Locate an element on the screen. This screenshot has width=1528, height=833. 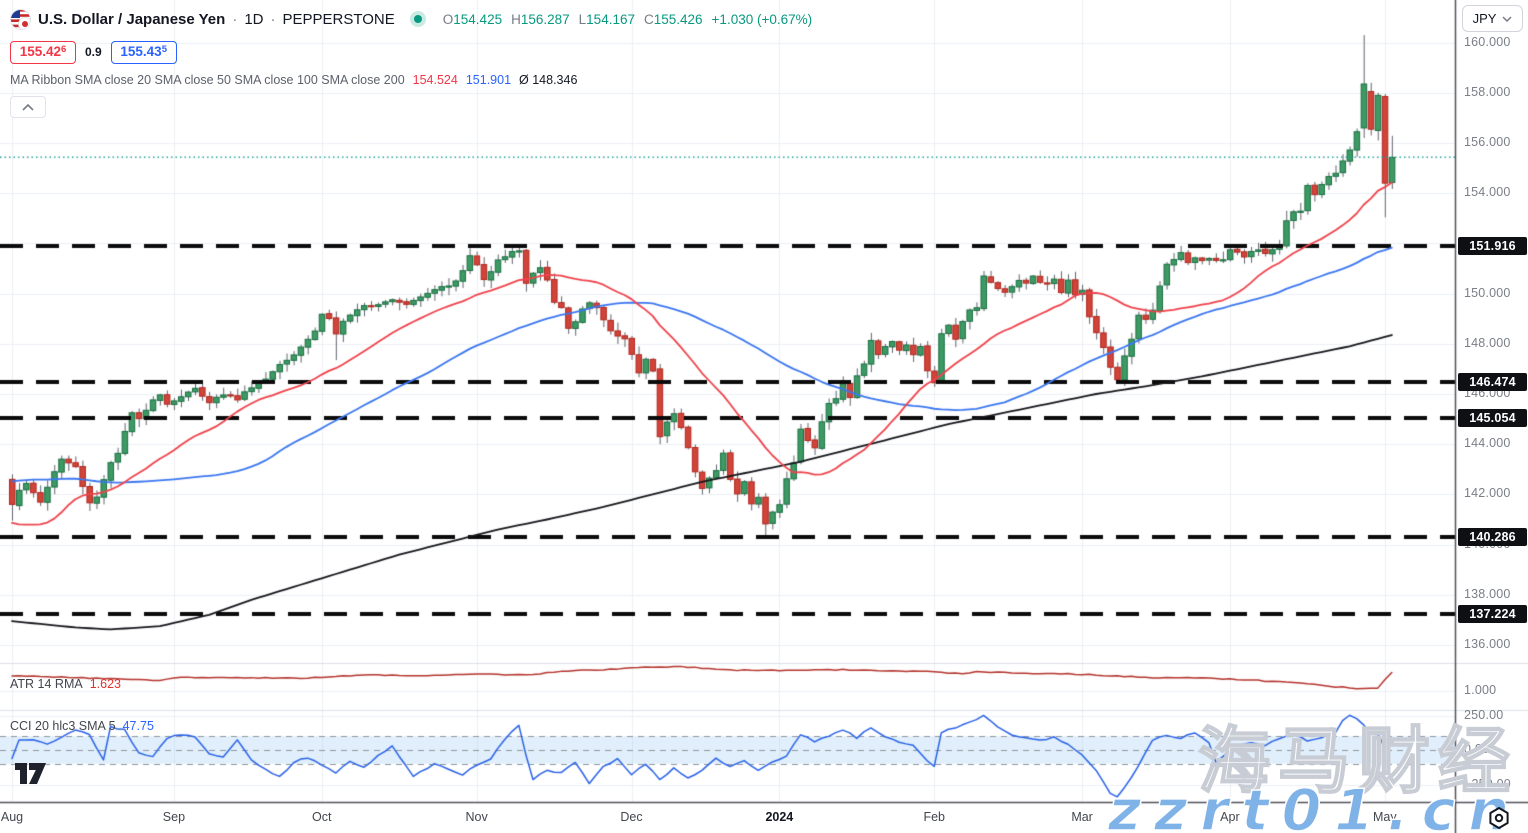
price-level-badge: 137.224 is located at coordinates (1492, 614).